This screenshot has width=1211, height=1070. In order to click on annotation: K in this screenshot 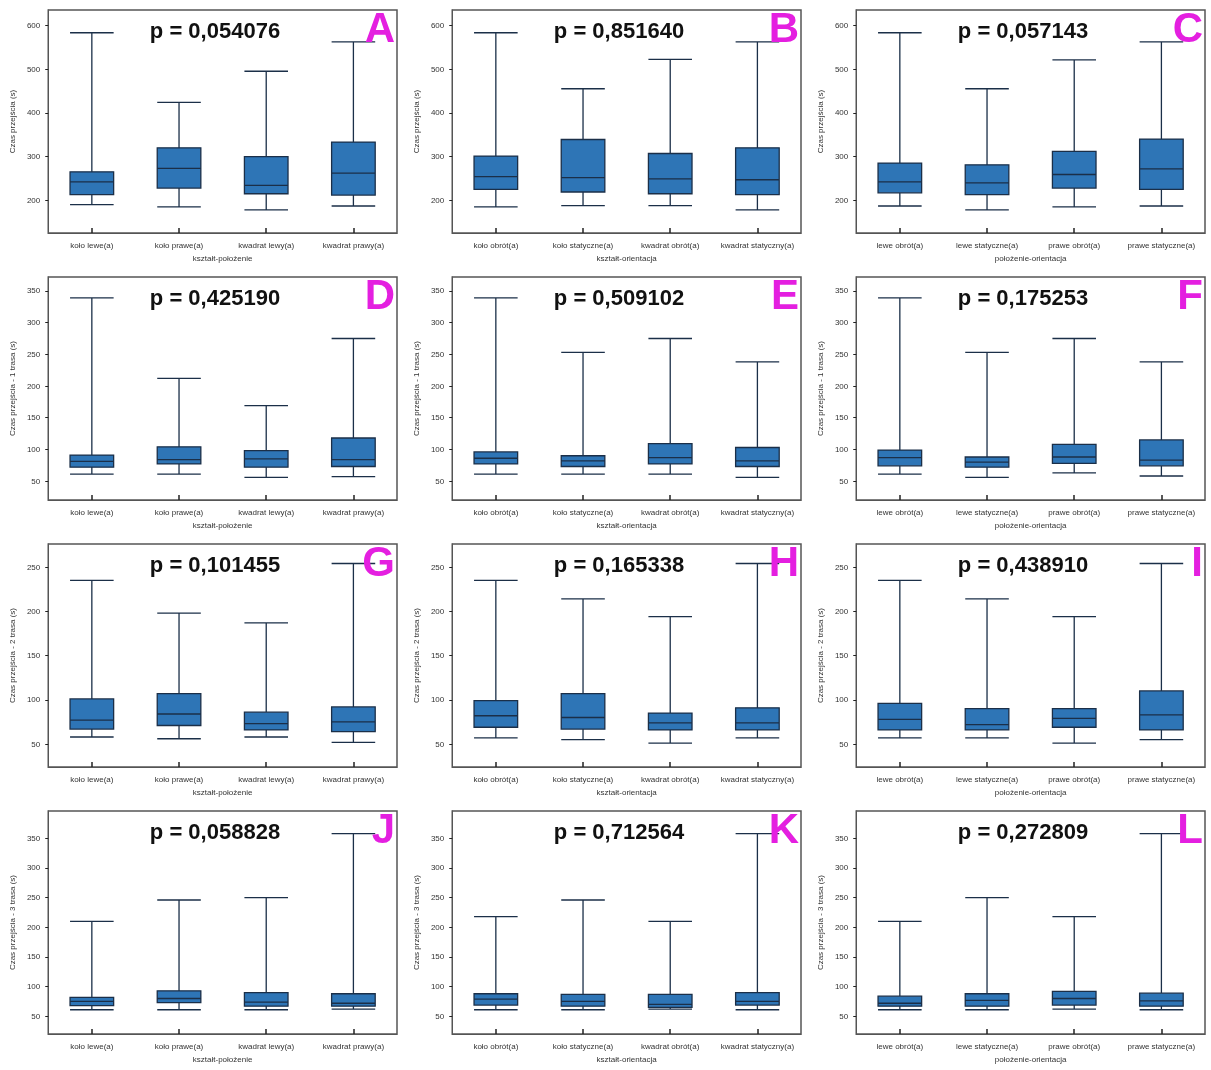, I will do `click(784, 828)`.